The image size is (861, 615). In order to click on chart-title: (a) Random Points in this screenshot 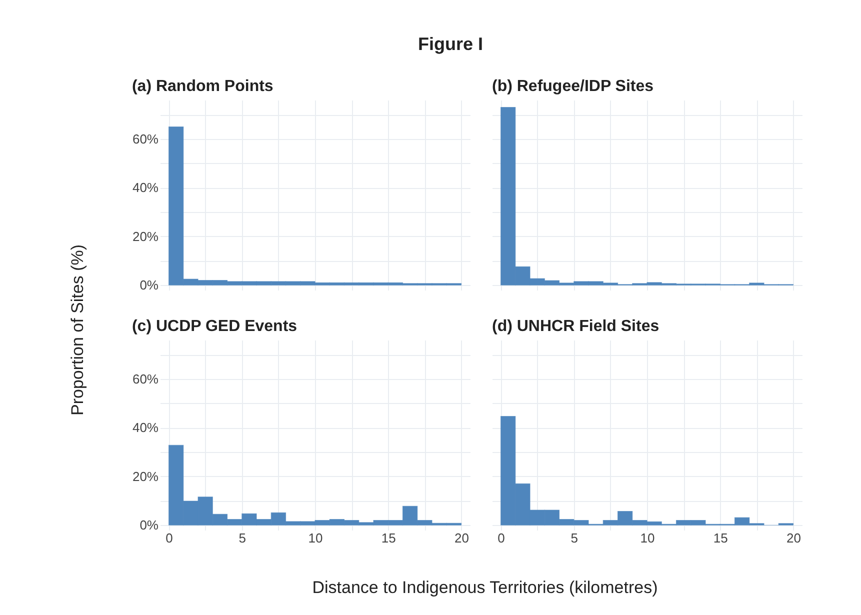, I will do `click(203, 86)`.